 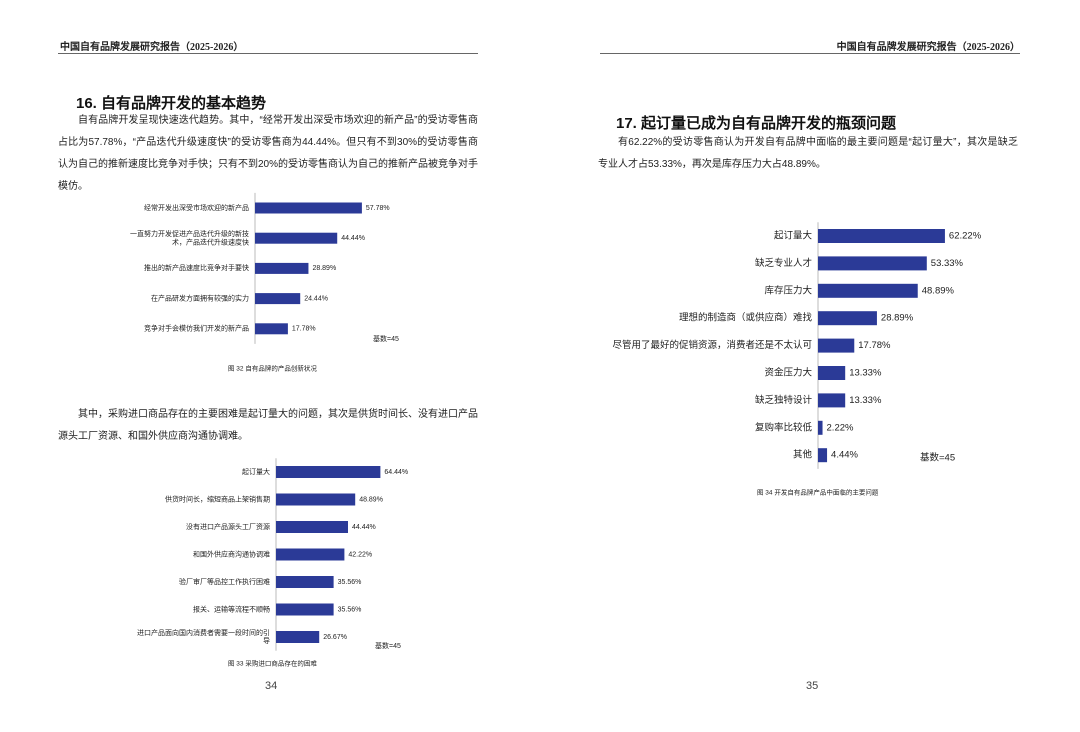 What do you see at coordinates (272, 368) in the screenshot?
I see `figure-caption: 图 32 自有品牌的产品创新状况` at bounding box center [272, 368].